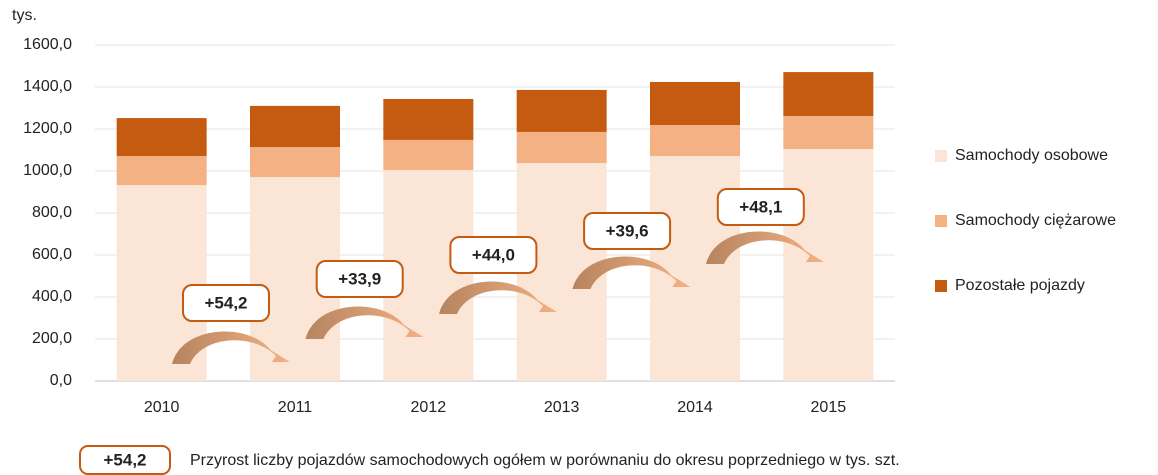  What do you see at coordinates (24, 15) in the screenshot?
I see `y-axis-label: tys.` at bounding box center [24, 15].